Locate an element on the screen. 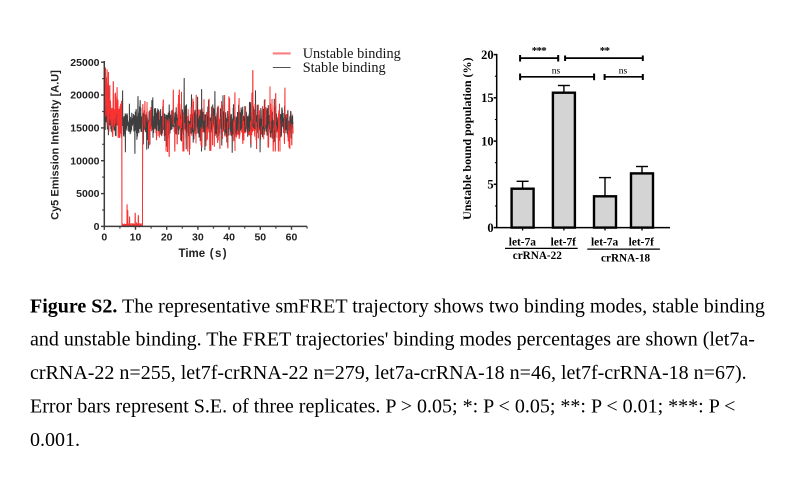 The height and width of the screenshot is (480, 788). svg-text: 30 is located at coordinates (198, 237).